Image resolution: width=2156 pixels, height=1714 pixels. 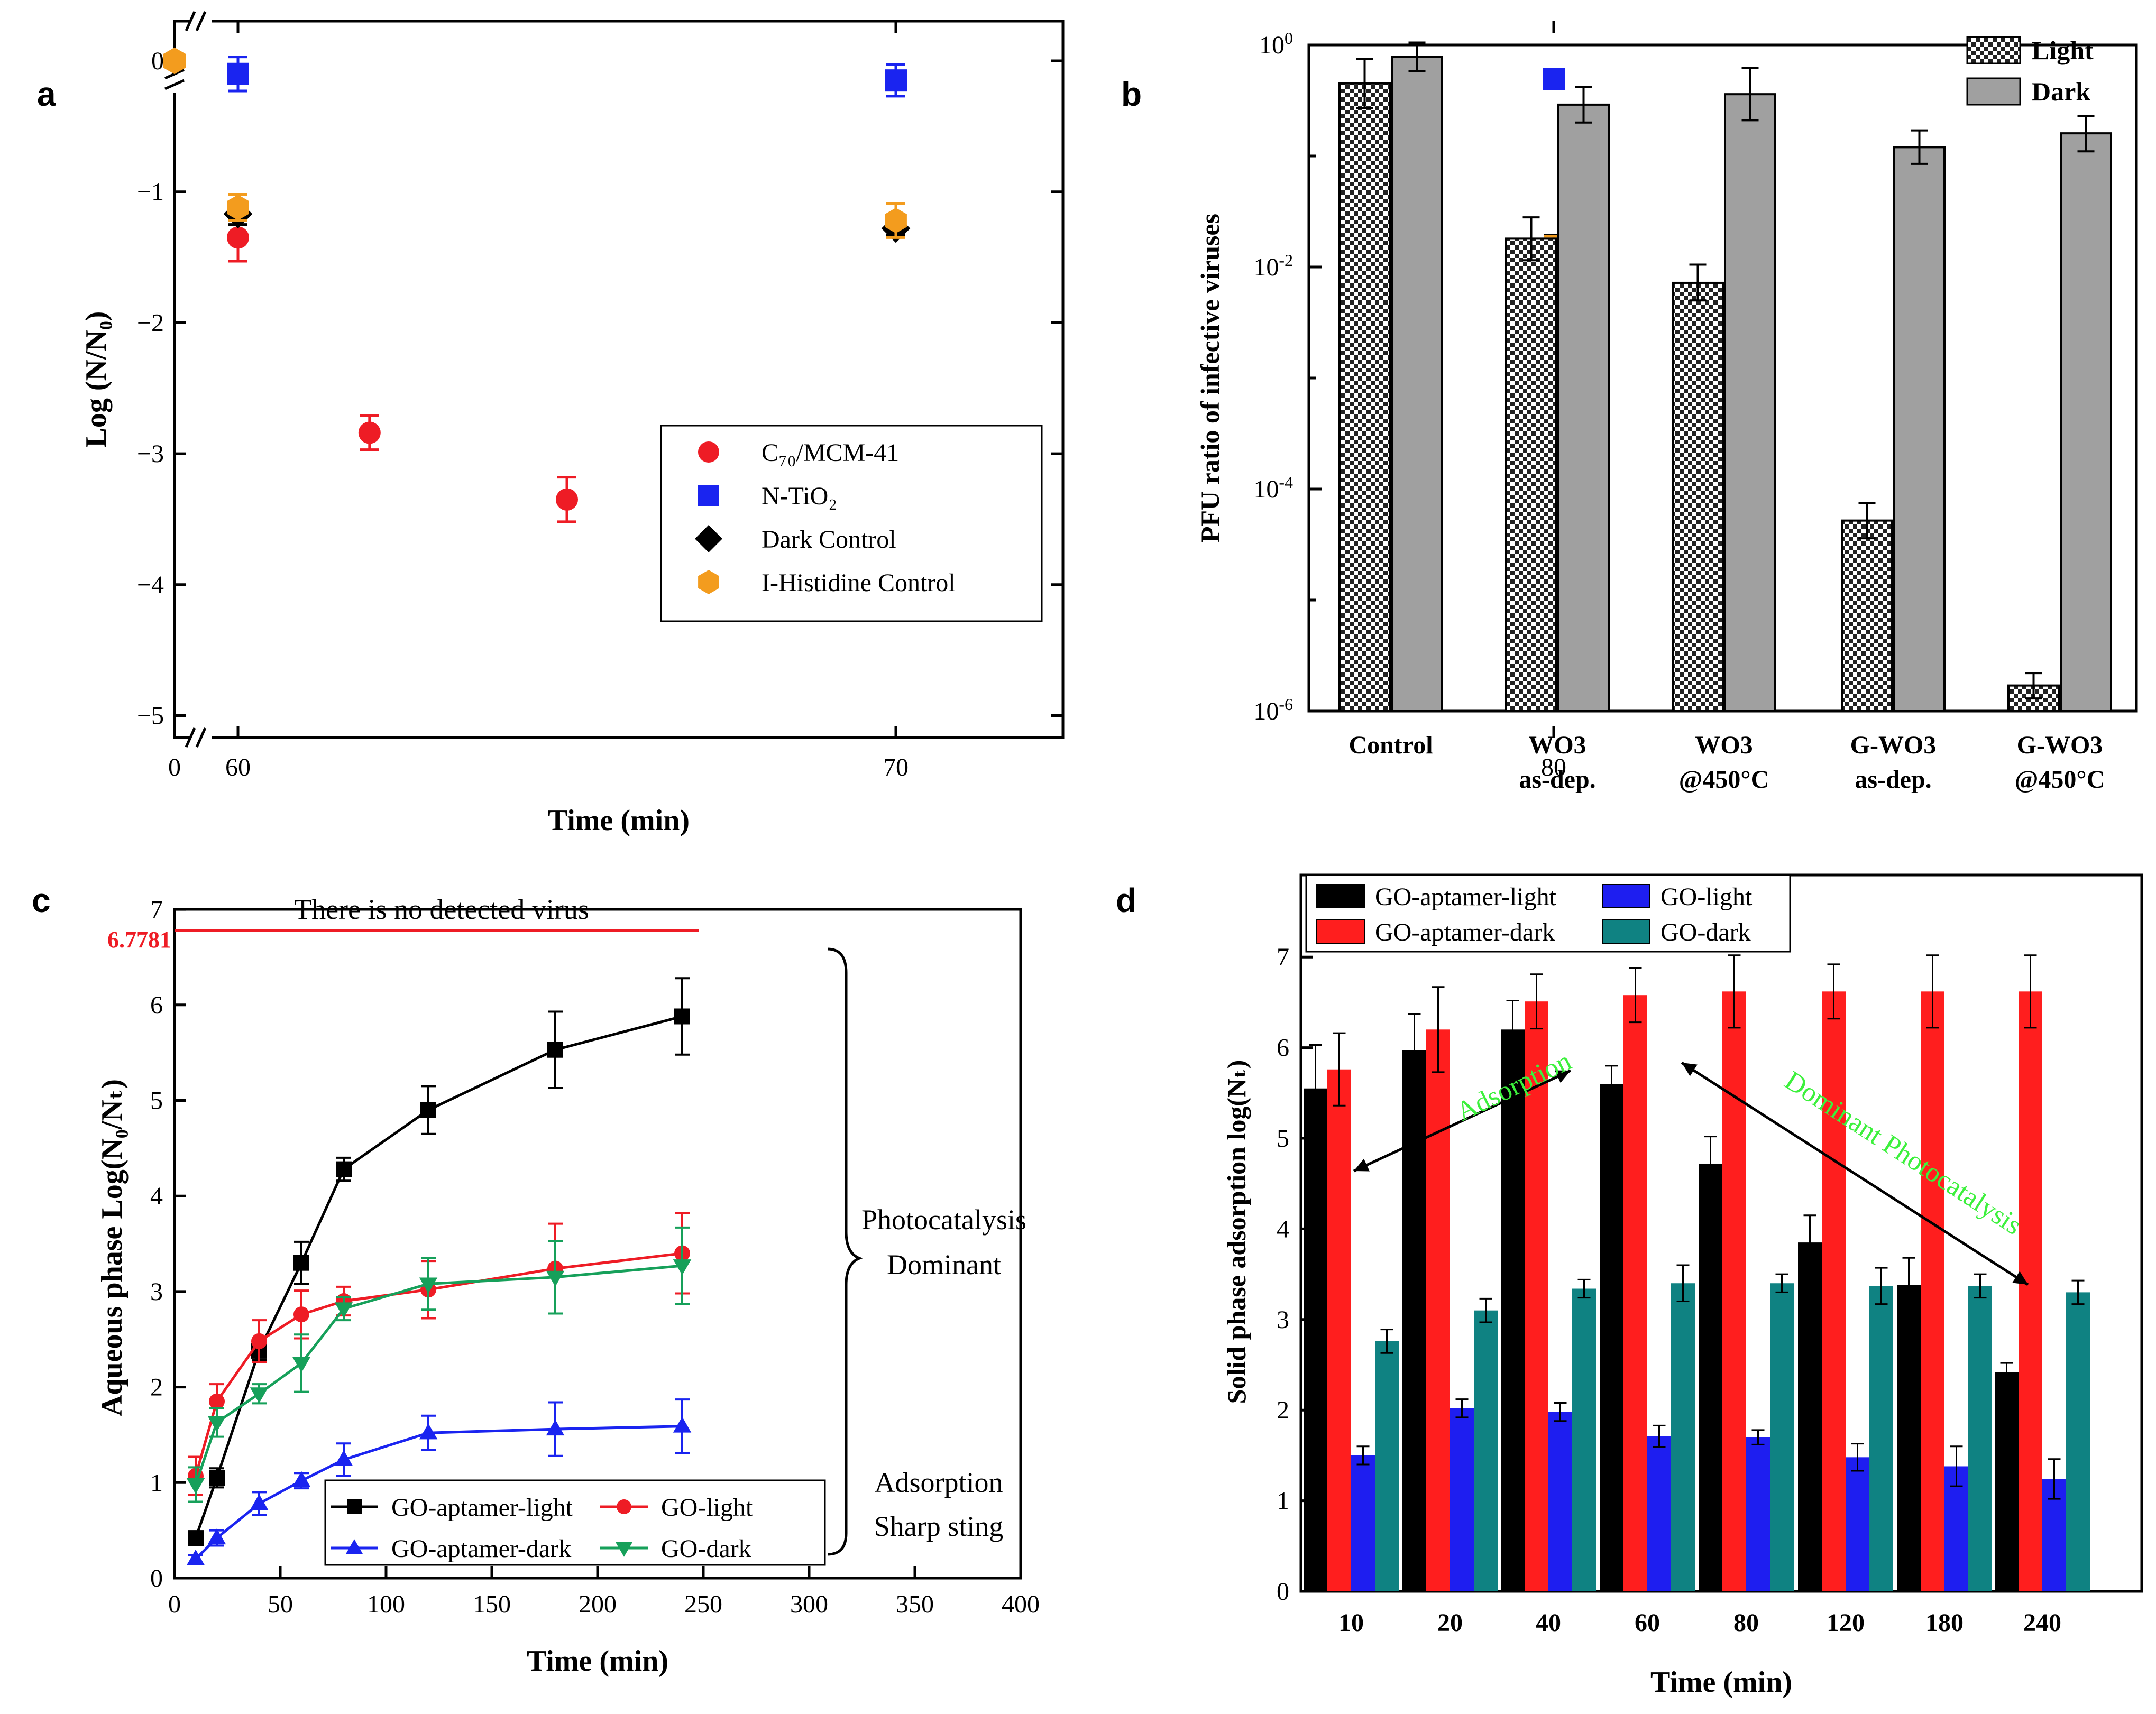 What do you see at coordinates (1351, 1623) in the screenshot?
I see `x-tick-label: 10` at bounding box center [1351, 1623].